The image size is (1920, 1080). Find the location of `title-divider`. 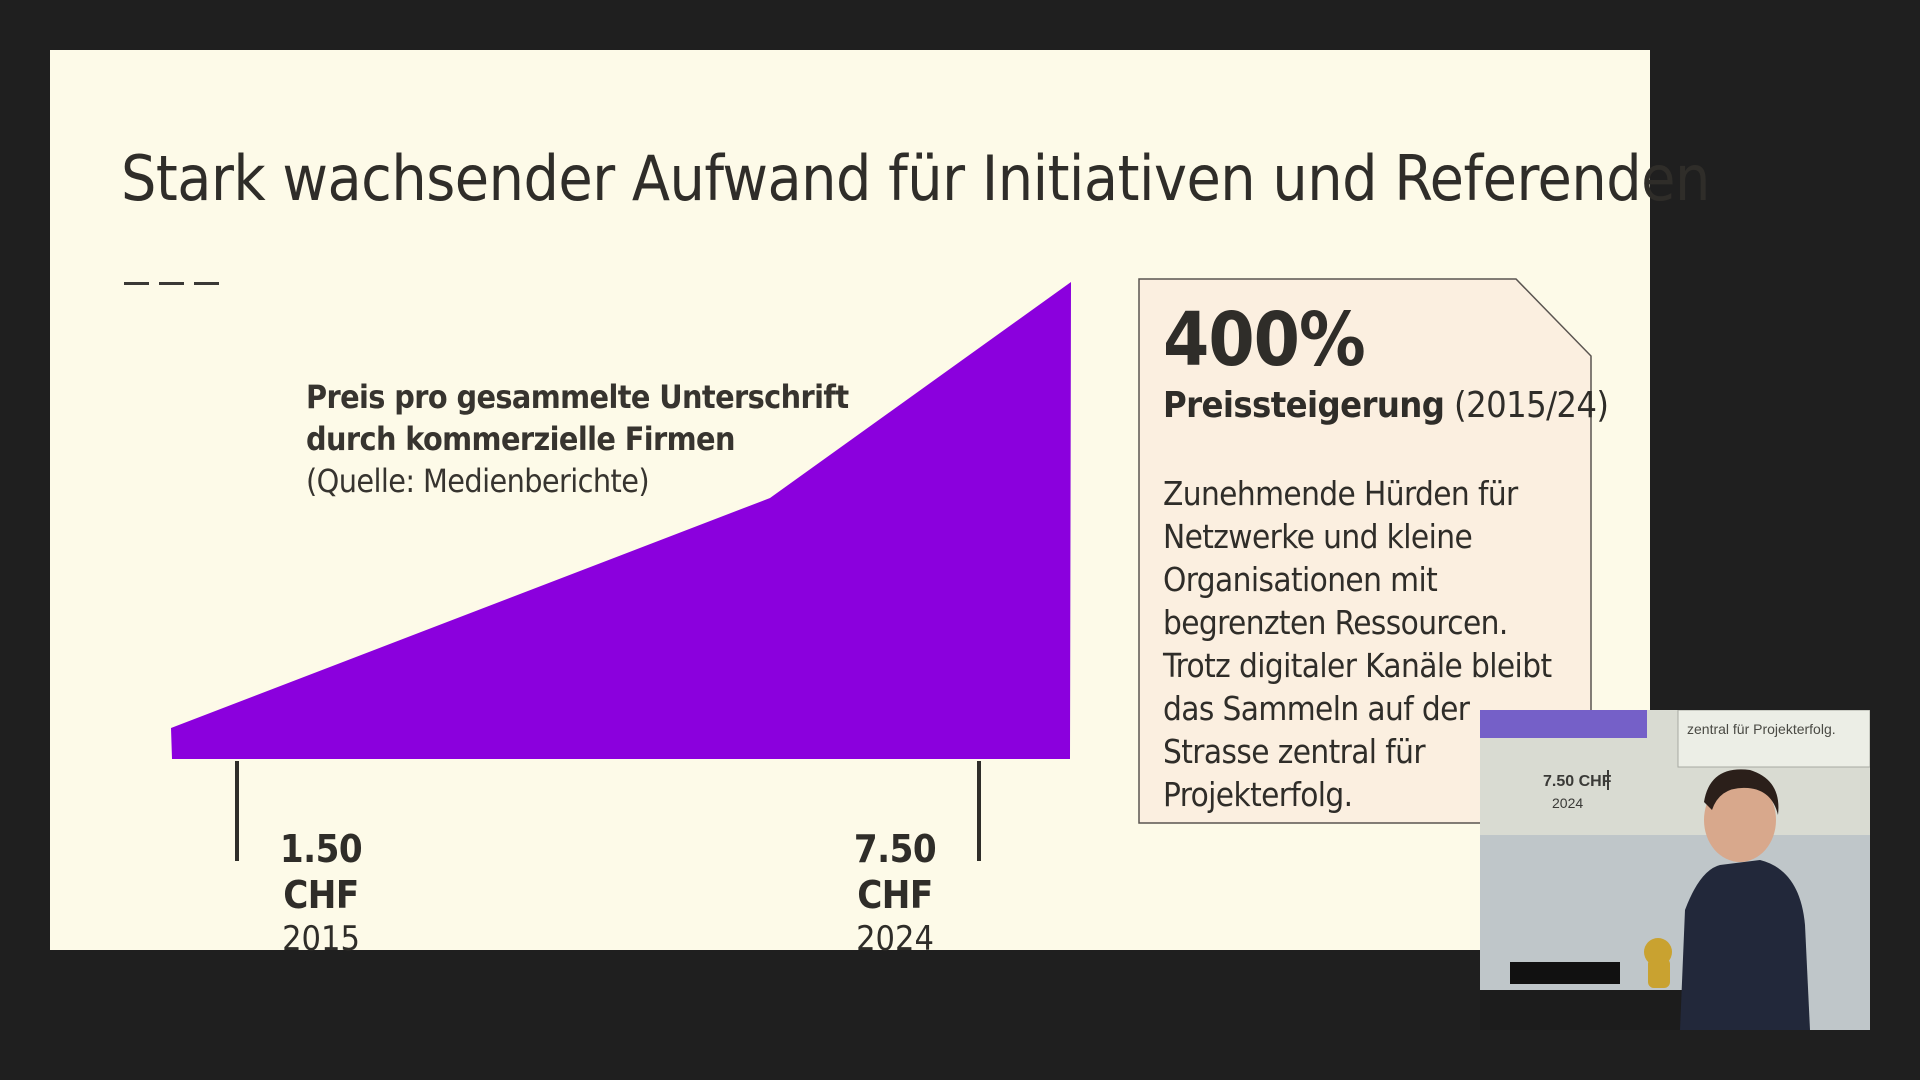

title-divider is located at coordinates (176, 281).